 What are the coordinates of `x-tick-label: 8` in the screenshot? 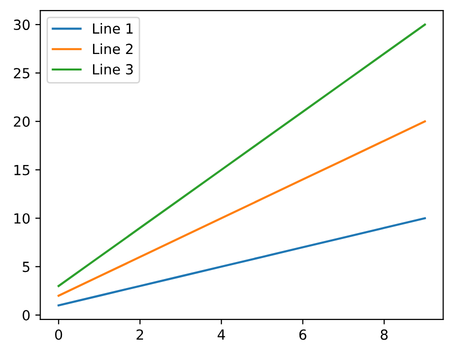 It's located at (384, 334).